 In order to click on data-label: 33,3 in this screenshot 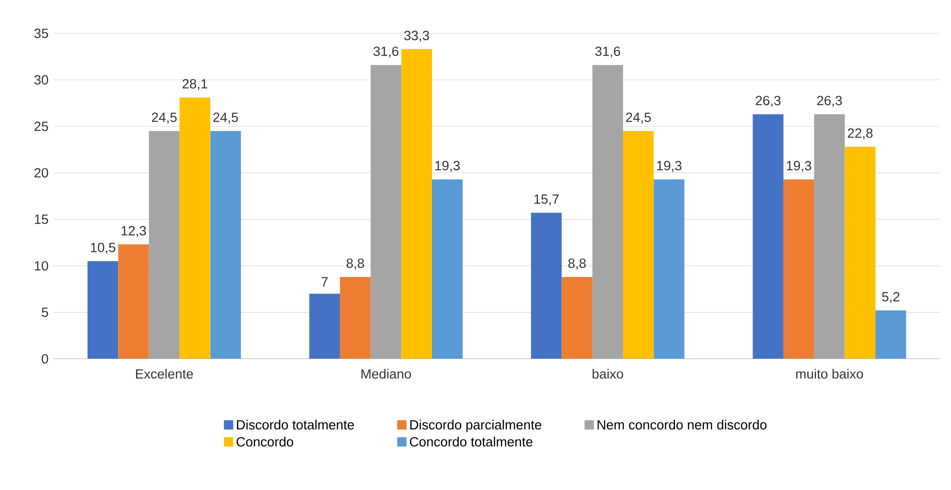, I will do `click(417, 36)`.